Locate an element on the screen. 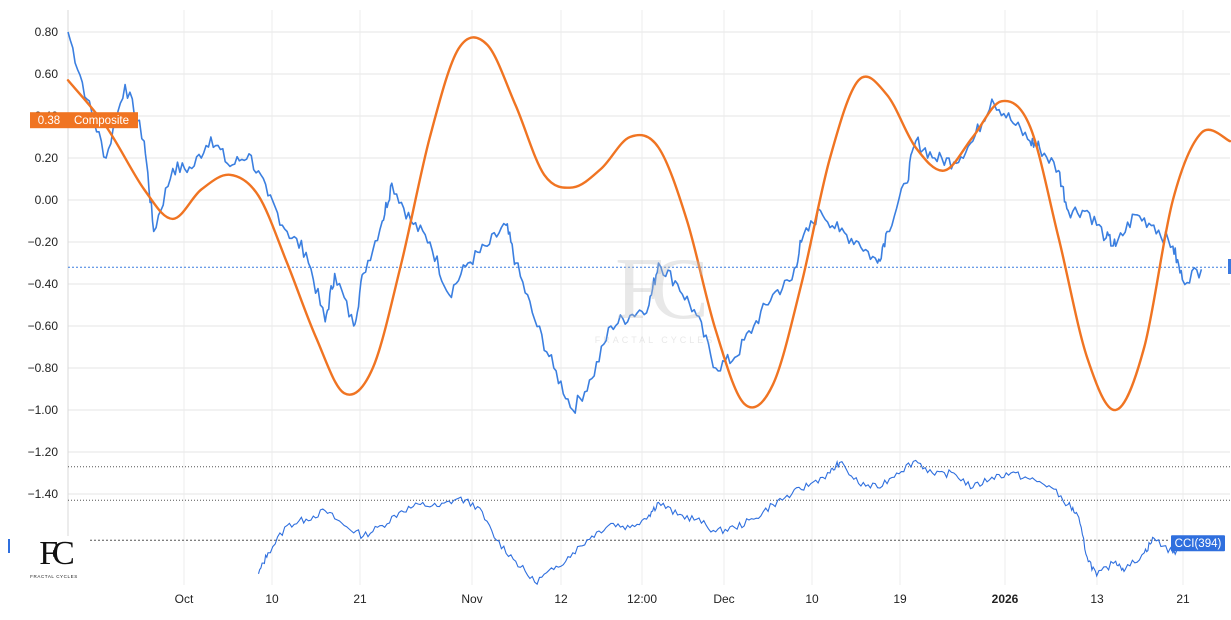 This screenshot has width=1231, height=620. y-tick-label: −0.20 is located at coordinates (43, 242).